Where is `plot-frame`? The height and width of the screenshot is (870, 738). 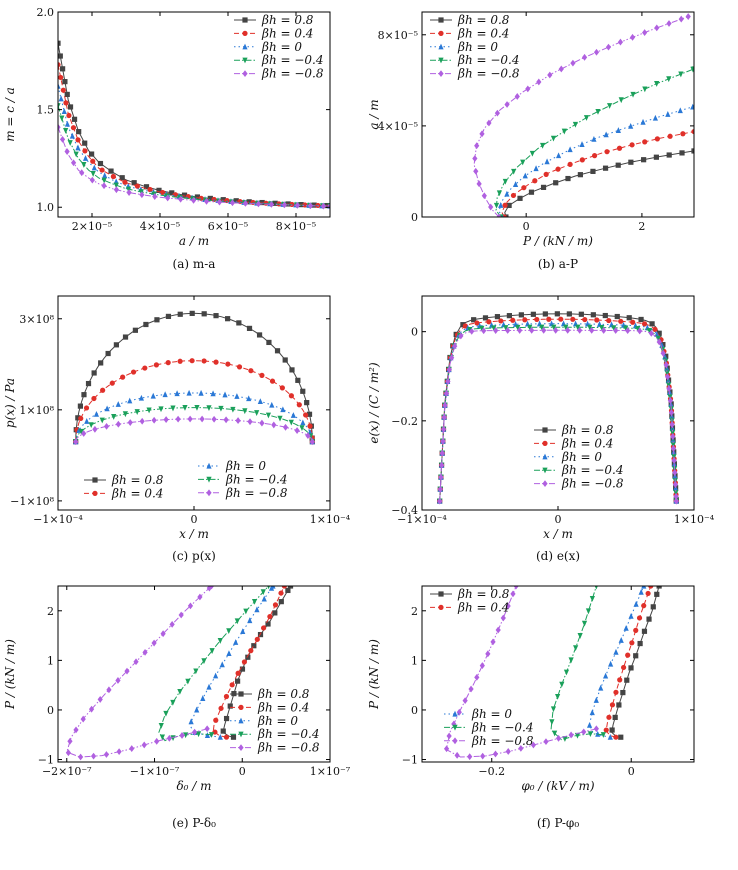 plot-frame is located at coordinates (558, 114).